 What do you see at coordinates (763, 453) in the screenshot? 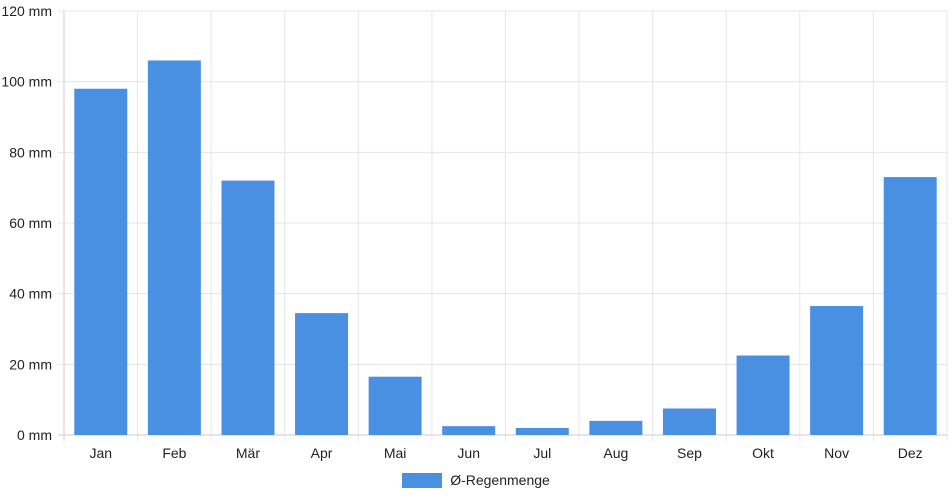
I see `x-tick-label: Okt` at bounding box center [763, 453].